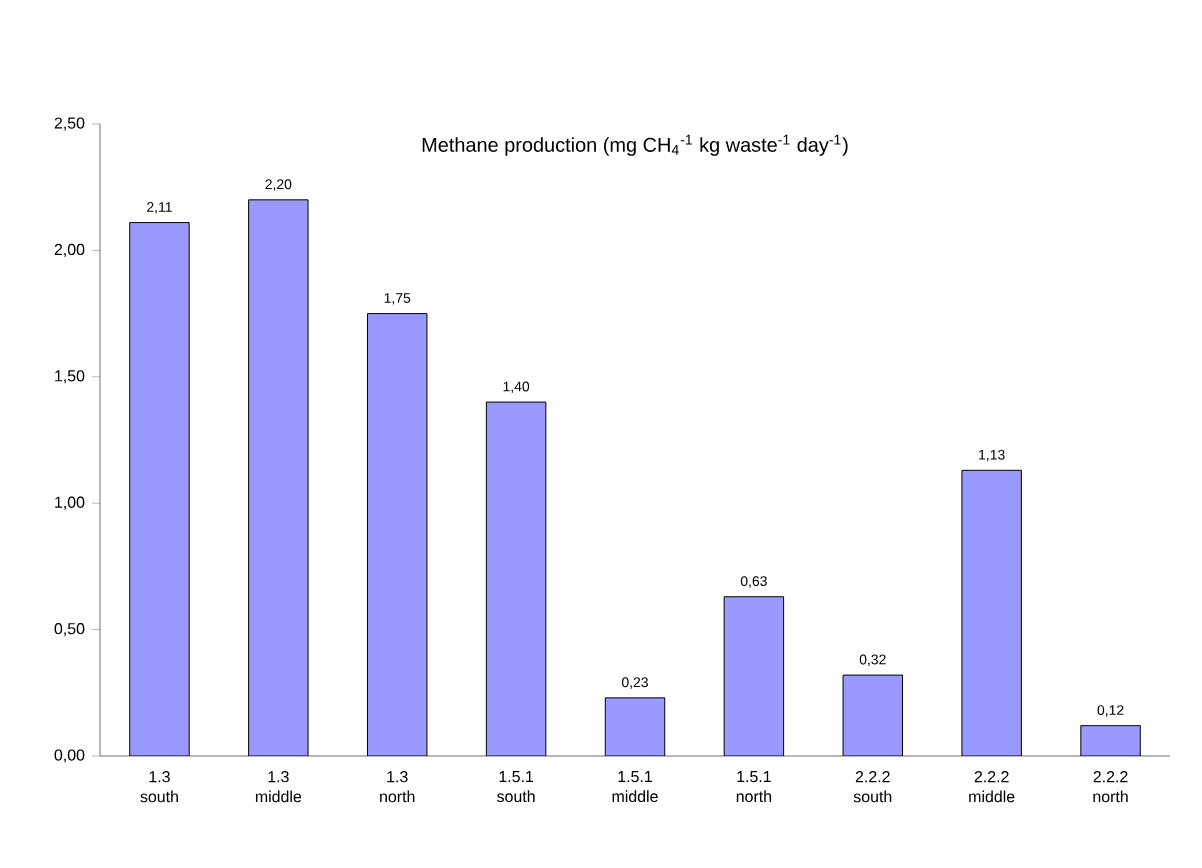 The image size is (1202, 868). What do you see at coordinates (635, 145) in the screenshot?
I see `text: Methane production (mg CH$_{4}$$^{-1}$ kg waste$^{-1}$ day$^{-1}$)` at bounding box center [635, 145].